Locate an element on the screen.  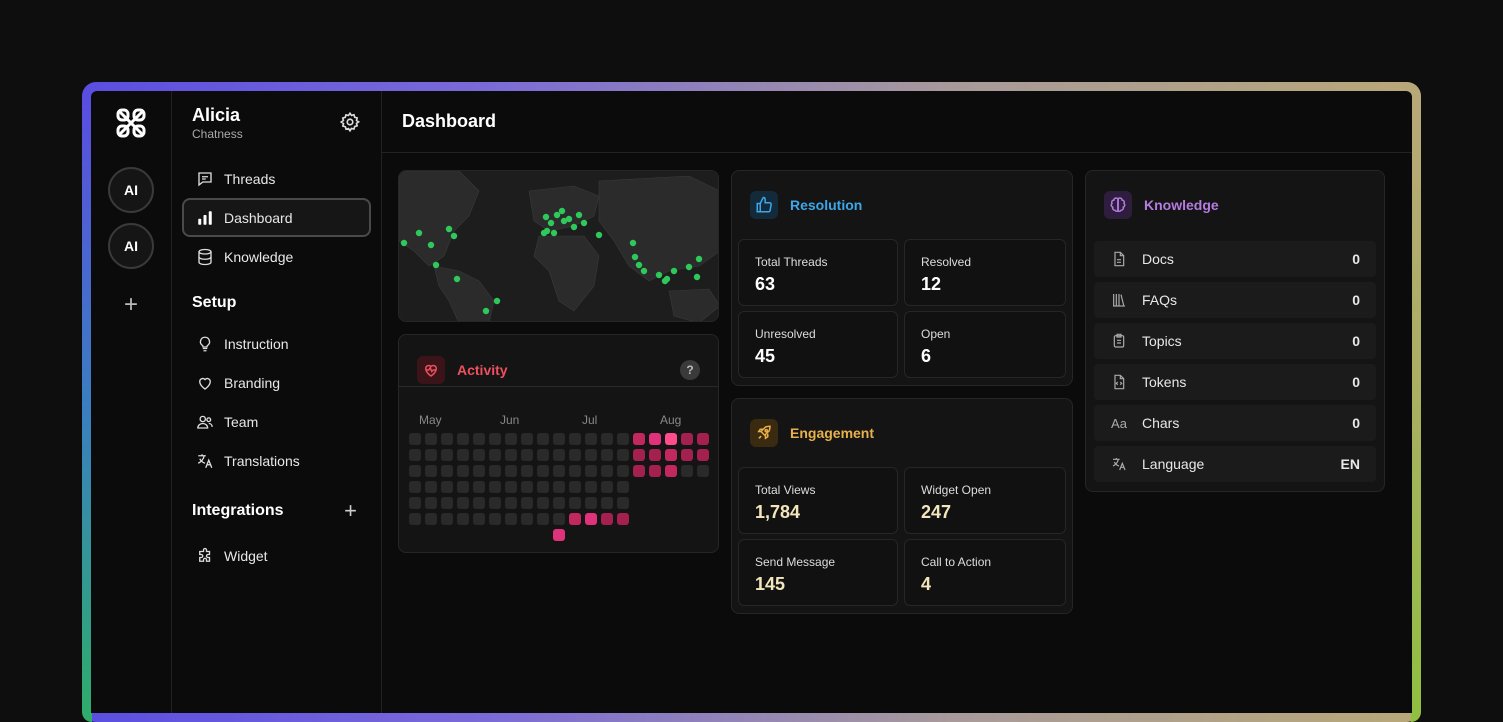
sidebar-item-instruction: Instruction is located at coordinates (276, 343).